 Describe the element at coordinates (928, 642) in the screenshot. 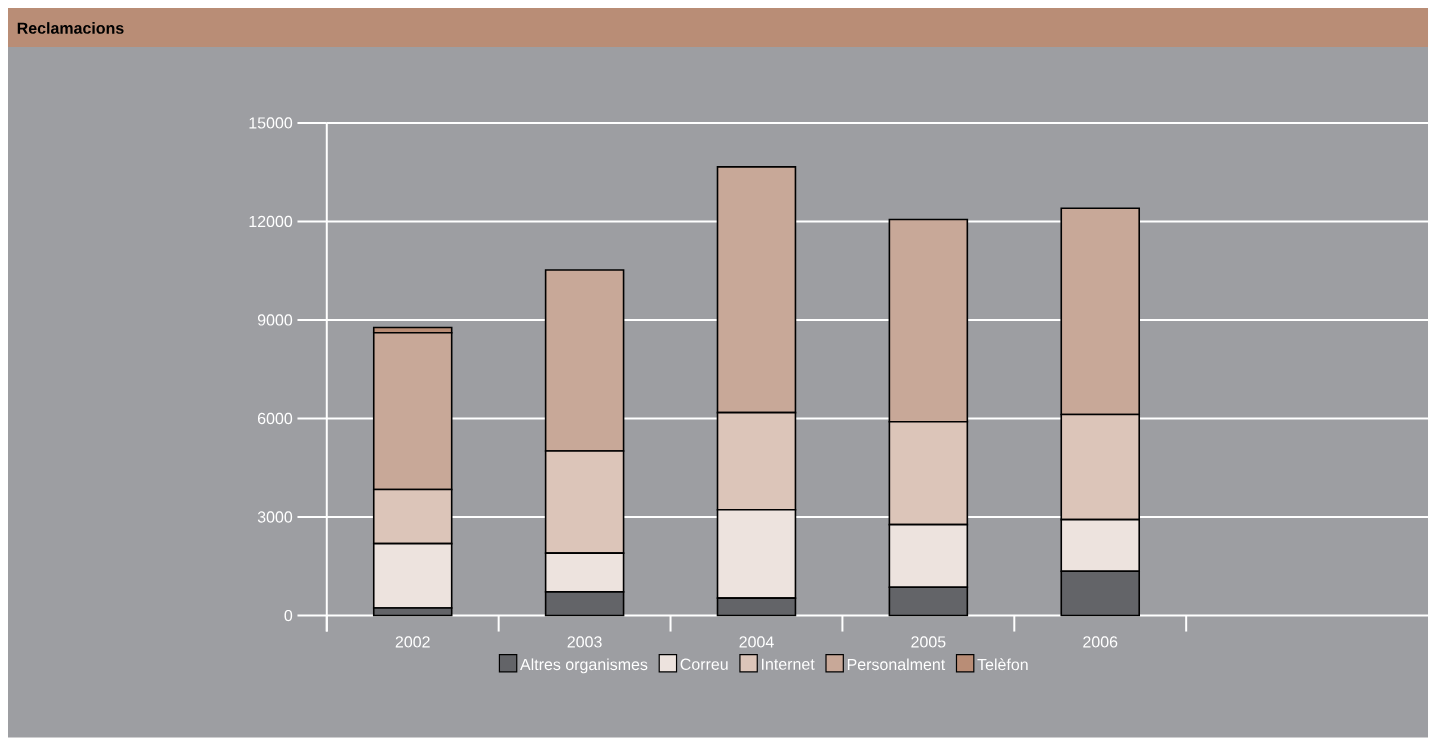

I see `x-tick-label: 2005` at that location.